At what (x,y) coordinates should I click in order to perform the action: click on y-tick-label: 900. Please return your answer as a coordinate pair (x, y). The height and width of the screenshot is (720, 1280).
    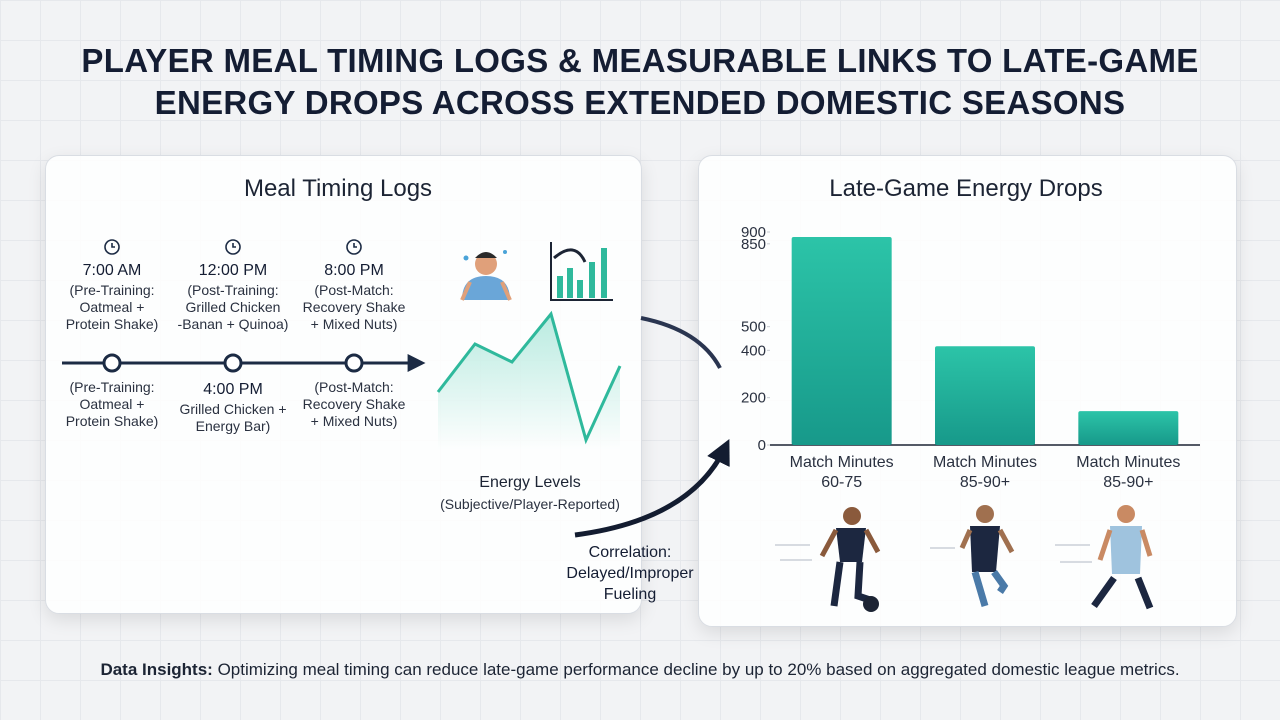
    Looking at the image, I should click on (753, 232).